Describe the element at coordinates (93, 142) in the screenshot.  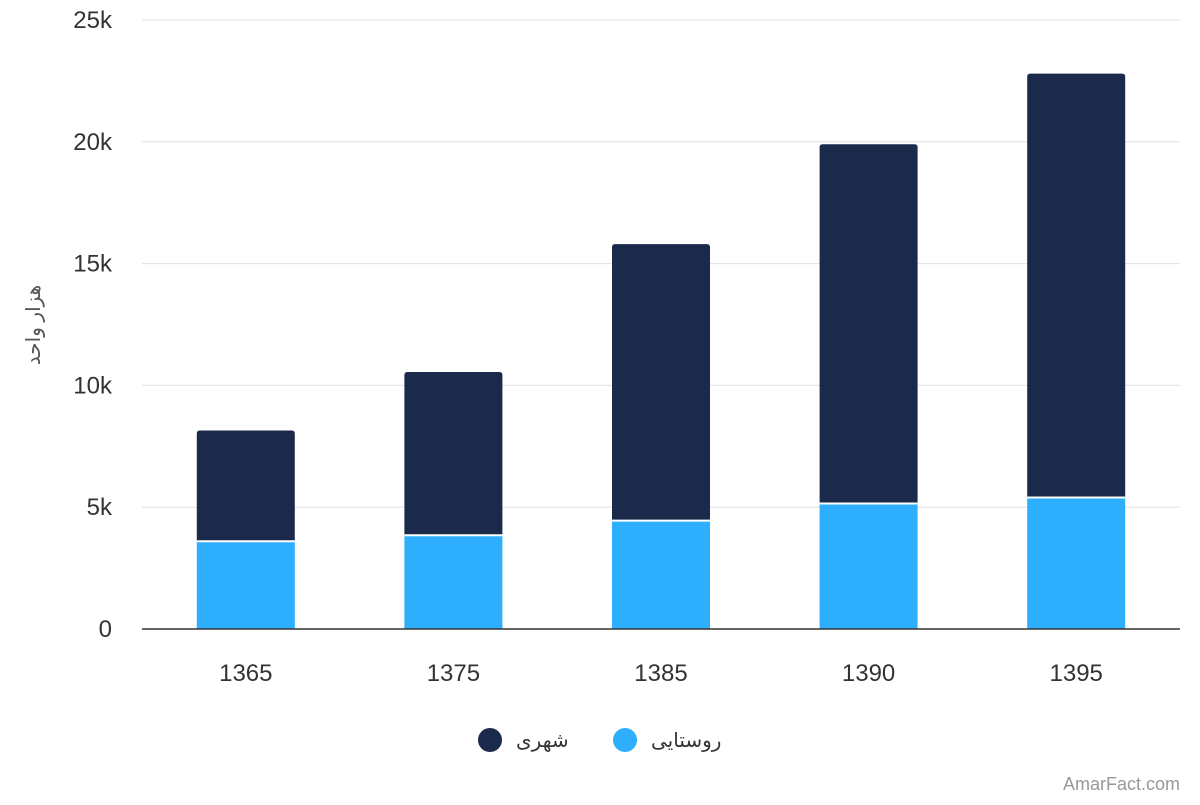
I see `y-tick-label: 20k` at that location.